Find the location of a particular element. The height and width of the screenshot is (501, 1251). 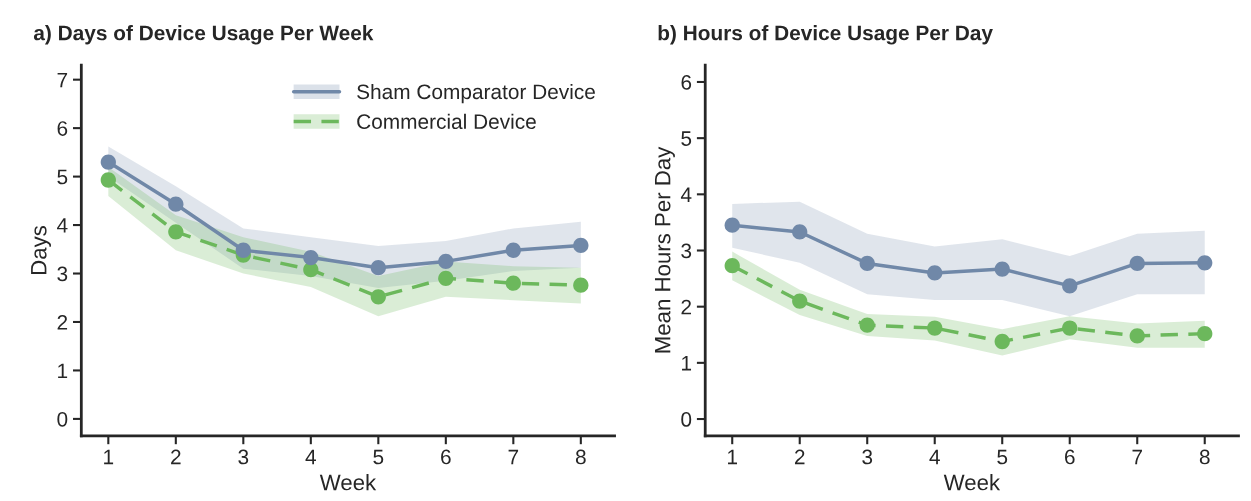

chart-title: b) Hours of Device Usage Per Day is located at coordinates (825, 35).